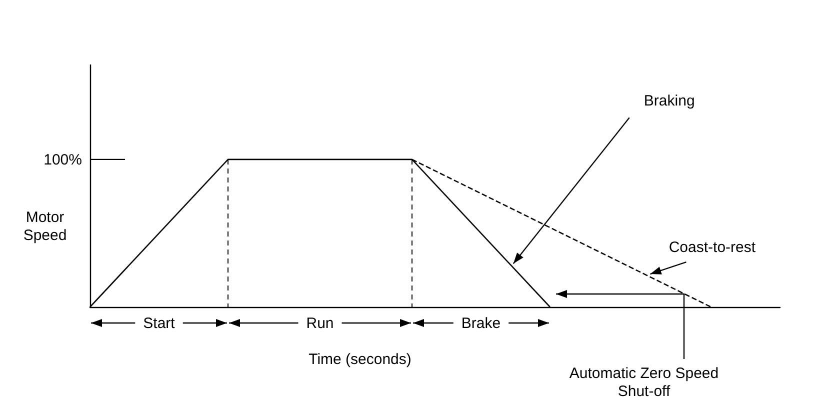  I want to click on text: Automatic Zero Speed Shut-off, so click(644, 382).